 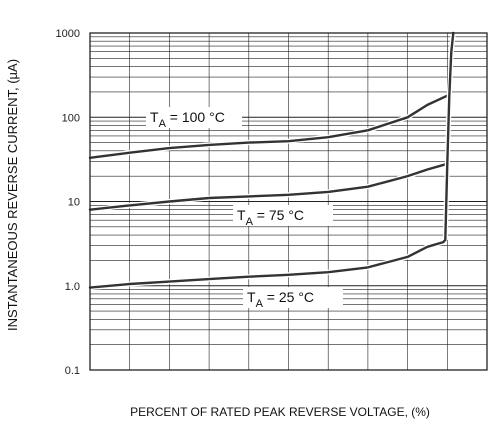 I want to click on curve-label: TA = 25 °C, so click(x=280, y=299).